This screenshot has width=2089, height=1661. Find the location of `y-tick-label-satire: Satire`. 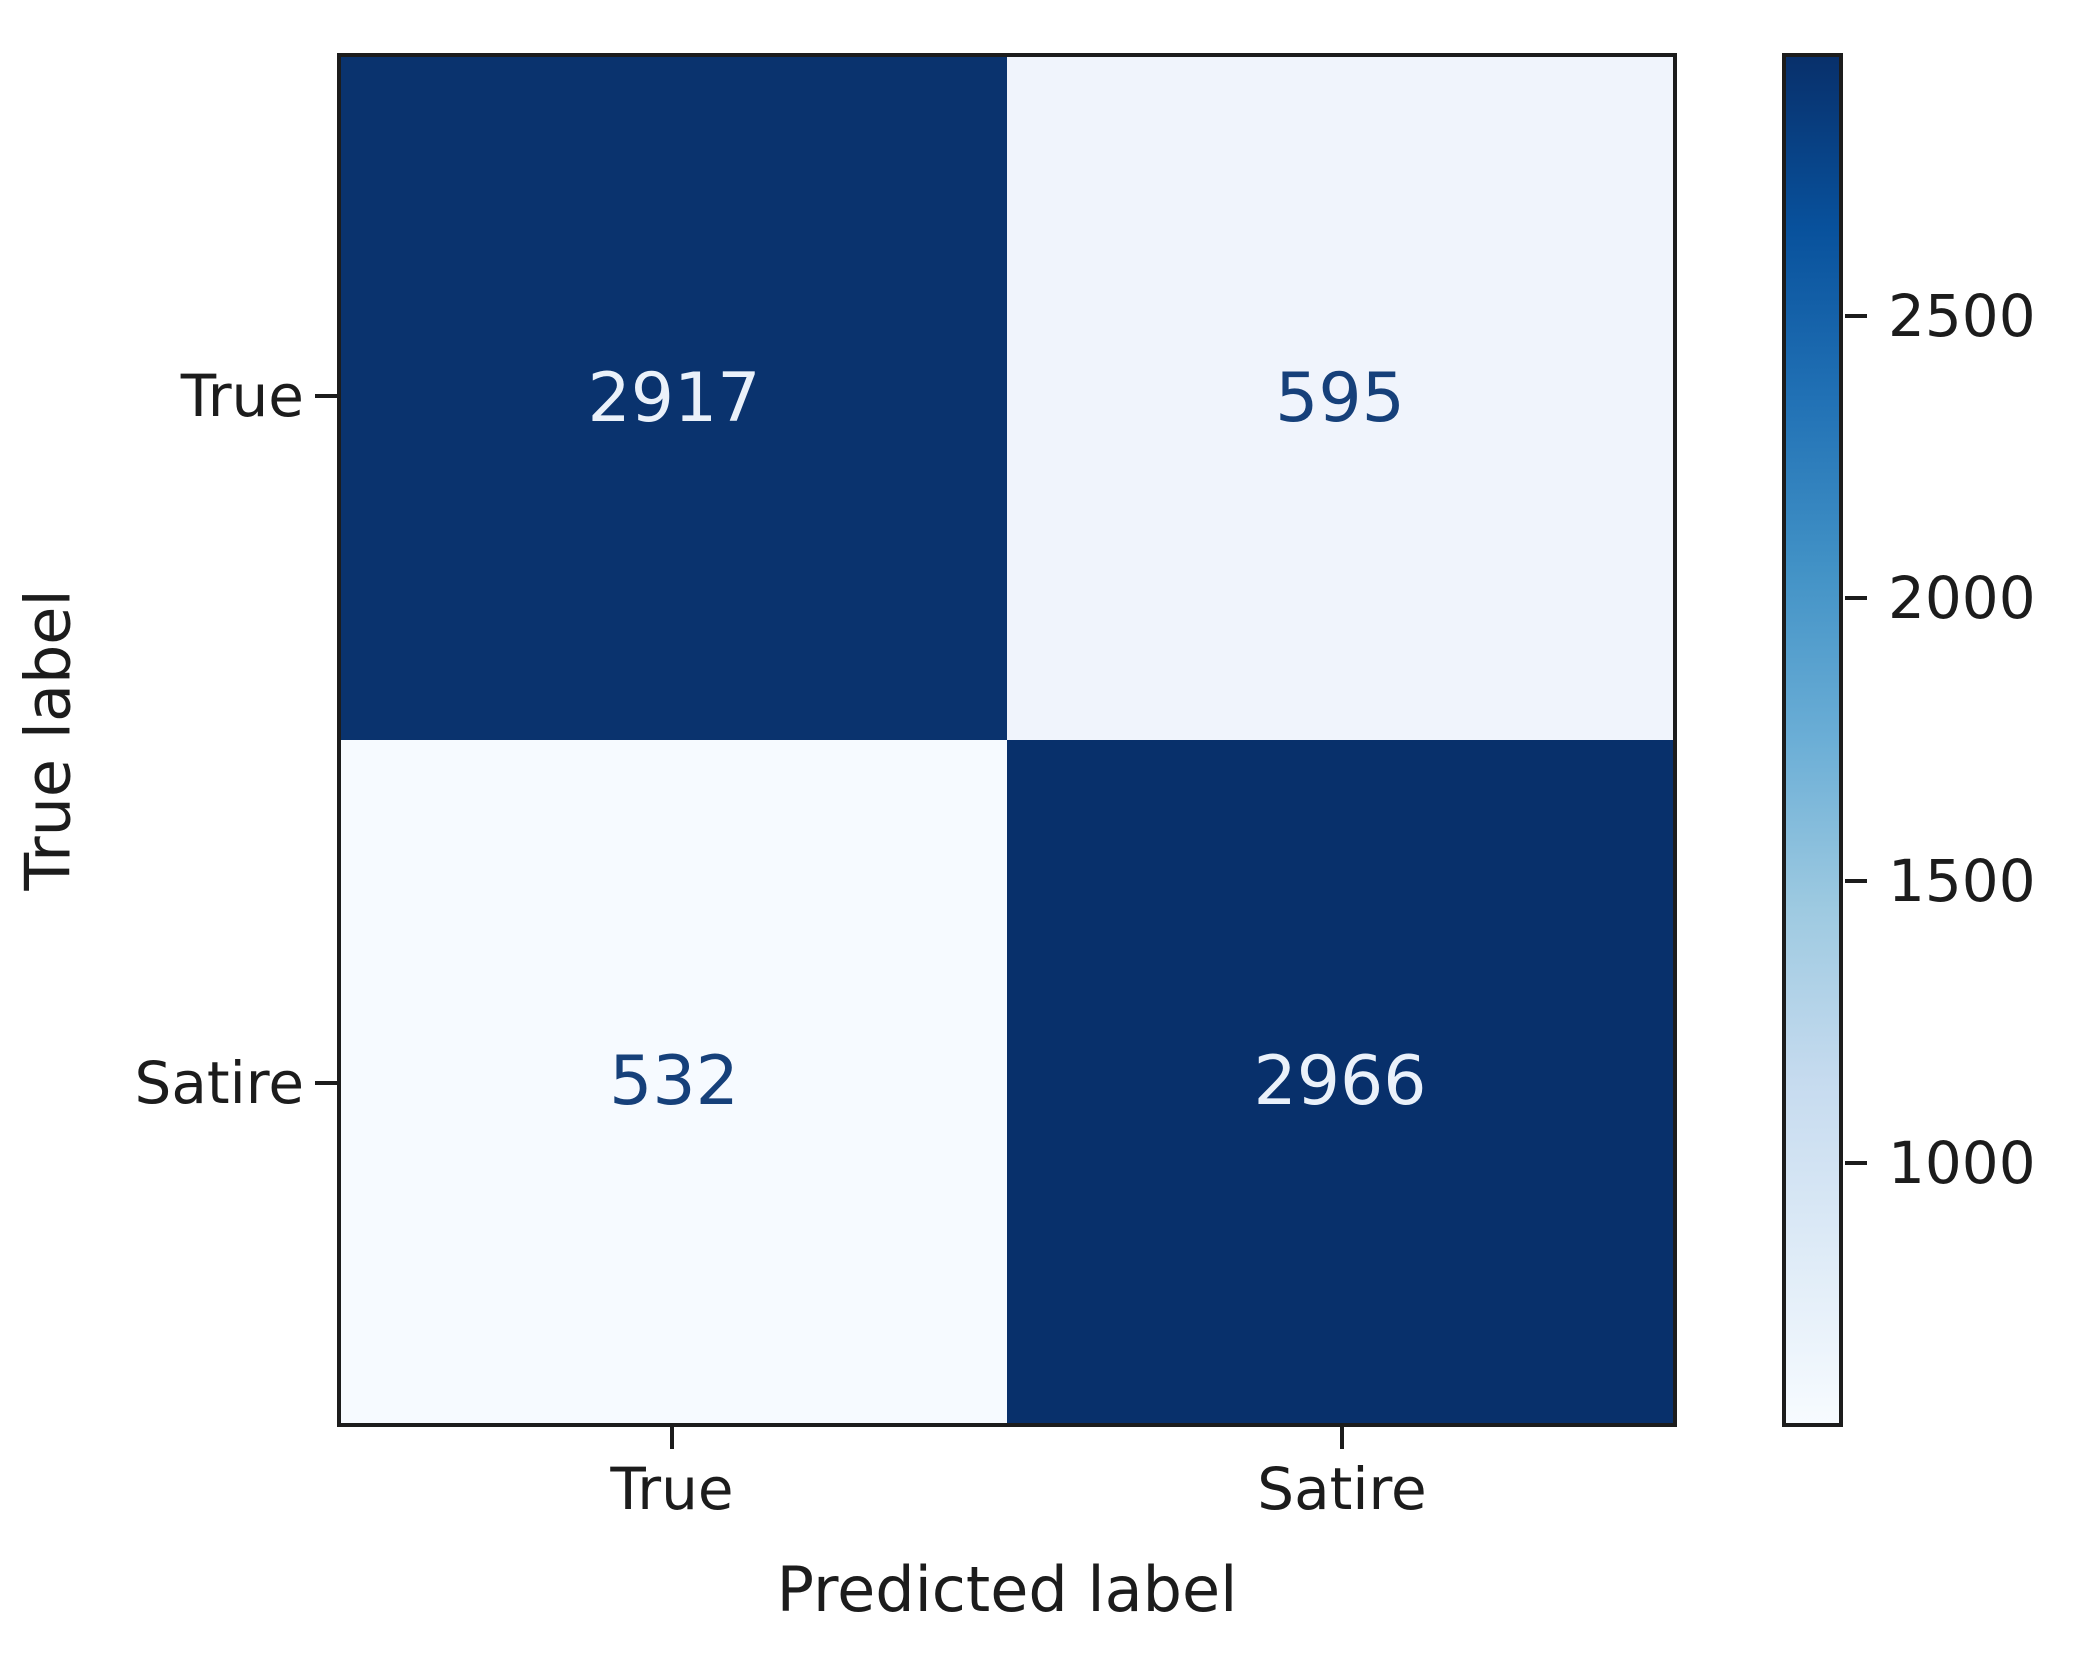

y-tick-label-satire: Satire is located at coordinates (219, 1083).